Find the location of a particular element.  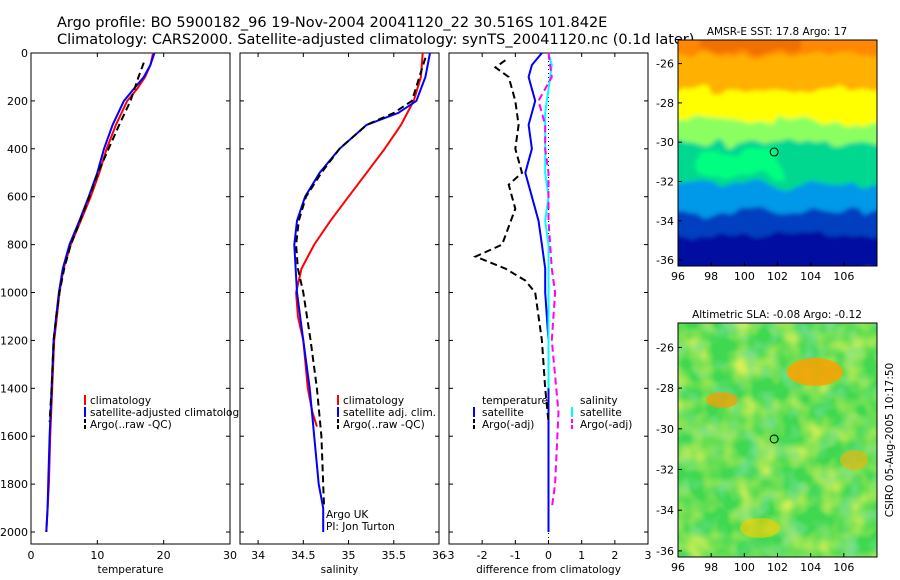

annotation-text: Argo UK is located at coordinates (347, 515).